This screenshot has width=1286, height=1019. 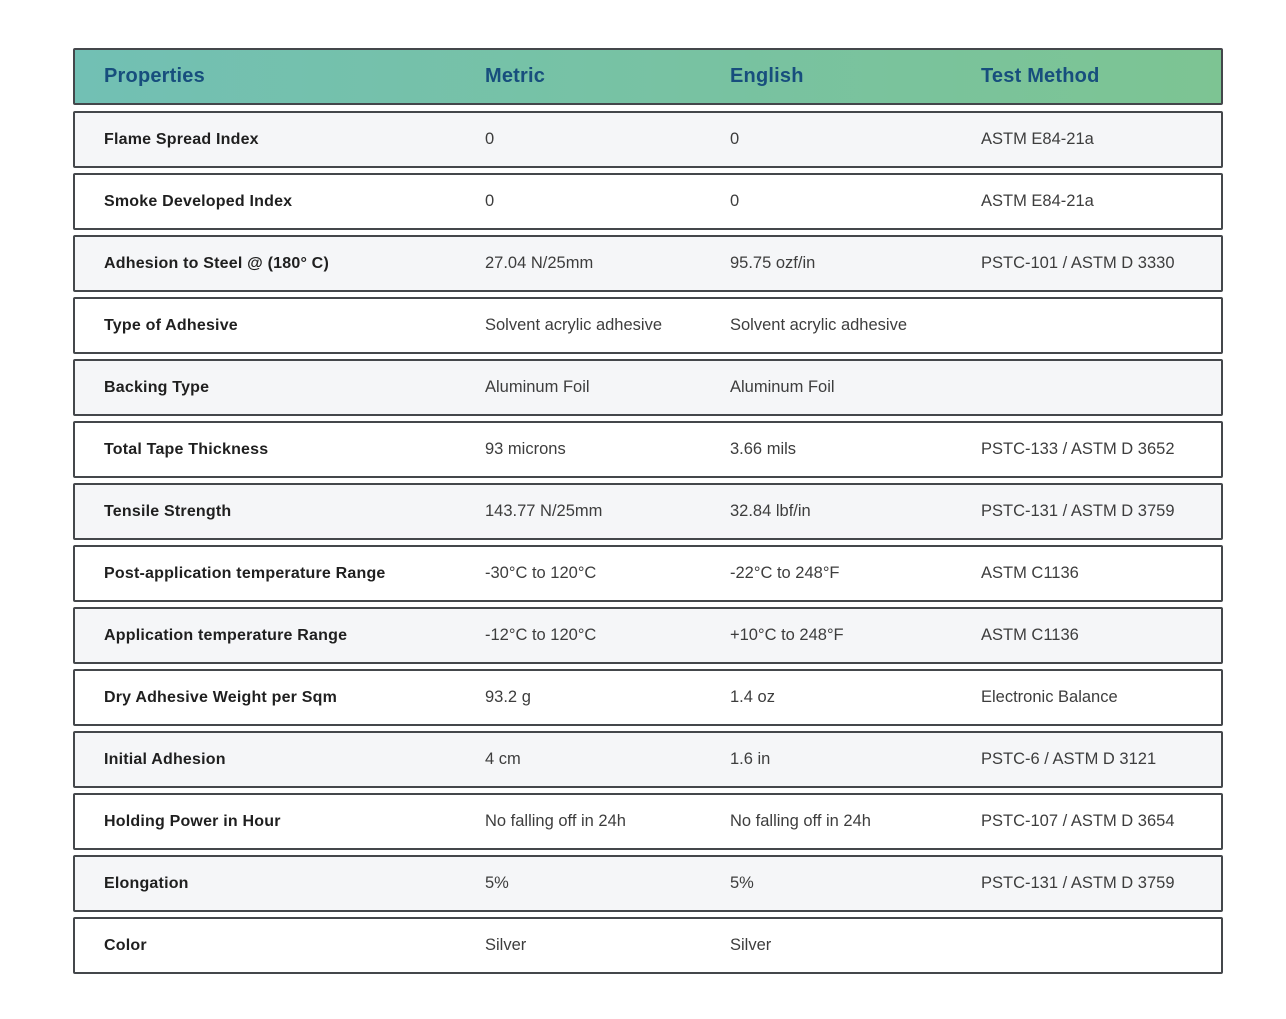 I want to click on table-row: Backing Type Aluminum Foil Aluminum Foil, so click(x=648, y=387).